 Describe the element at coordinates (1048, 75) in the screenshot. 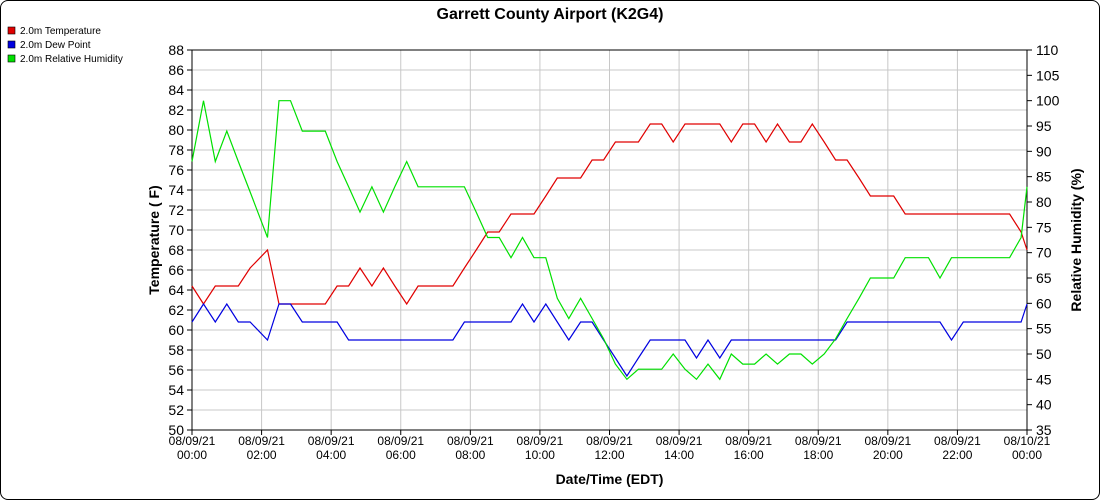

I see `right-tick-label: 105` at that location.